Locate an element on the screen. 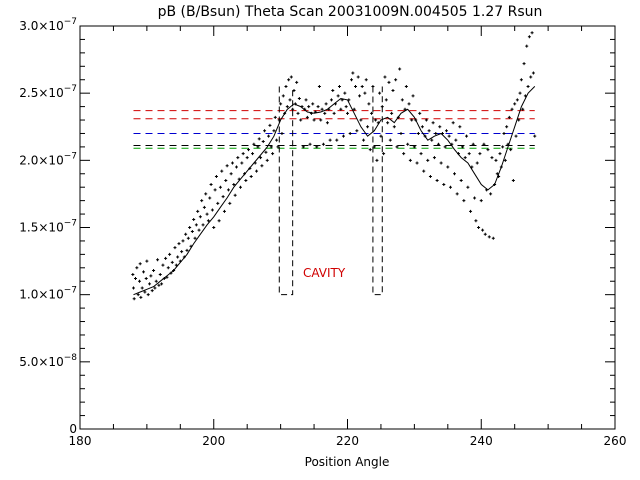  y-tick-label: 1.0×10⁻⁷ is located at coordinates (48, 294).